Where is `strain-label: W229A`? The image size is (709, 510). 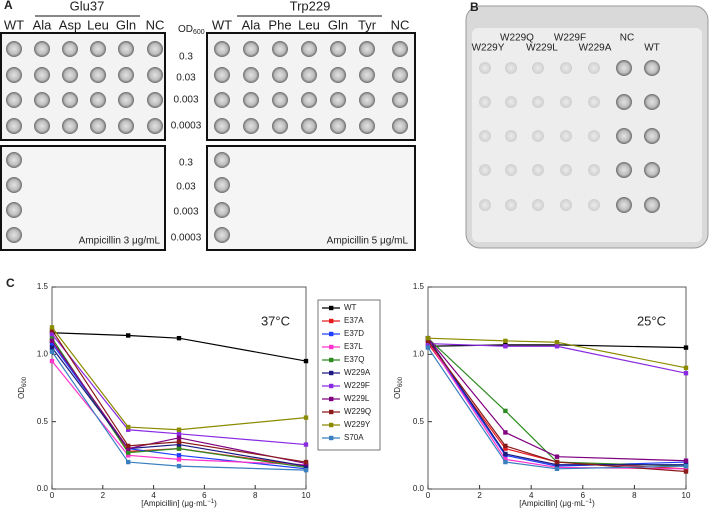
strain-label: W229A is located at coordinates (595, 48).